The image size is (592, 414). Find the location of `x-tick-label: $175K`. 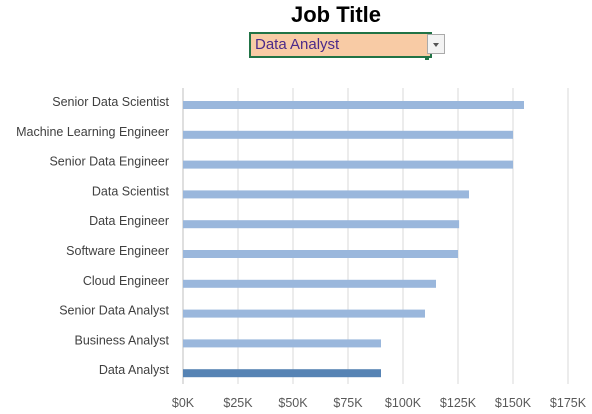

x-tick-label: $175K is located at coordinates (568, 403).